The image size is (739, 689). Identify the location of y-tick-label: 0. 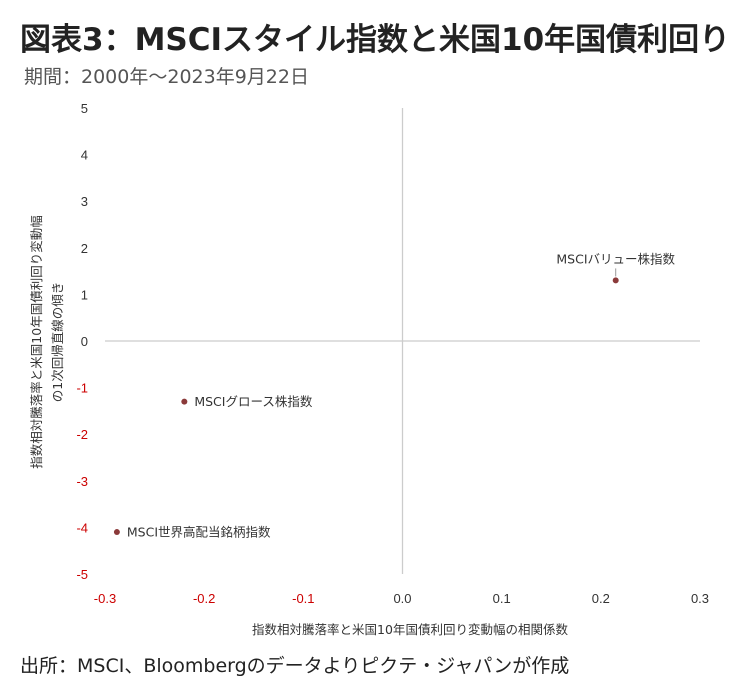
(84, 341).